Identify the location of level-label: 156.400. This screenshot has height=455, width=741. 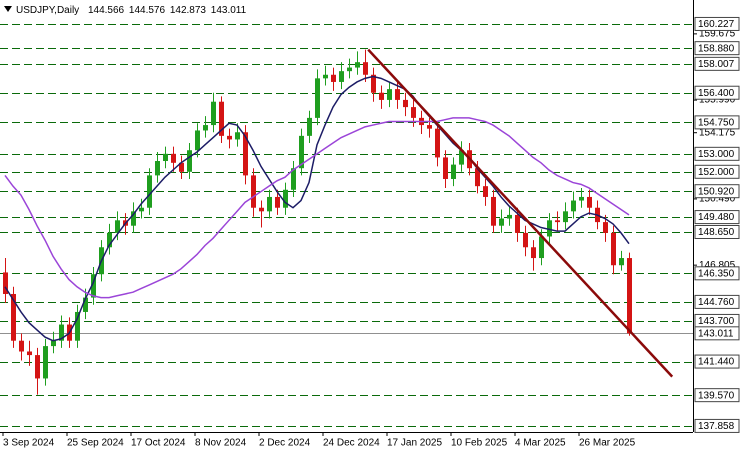
(716, 93).